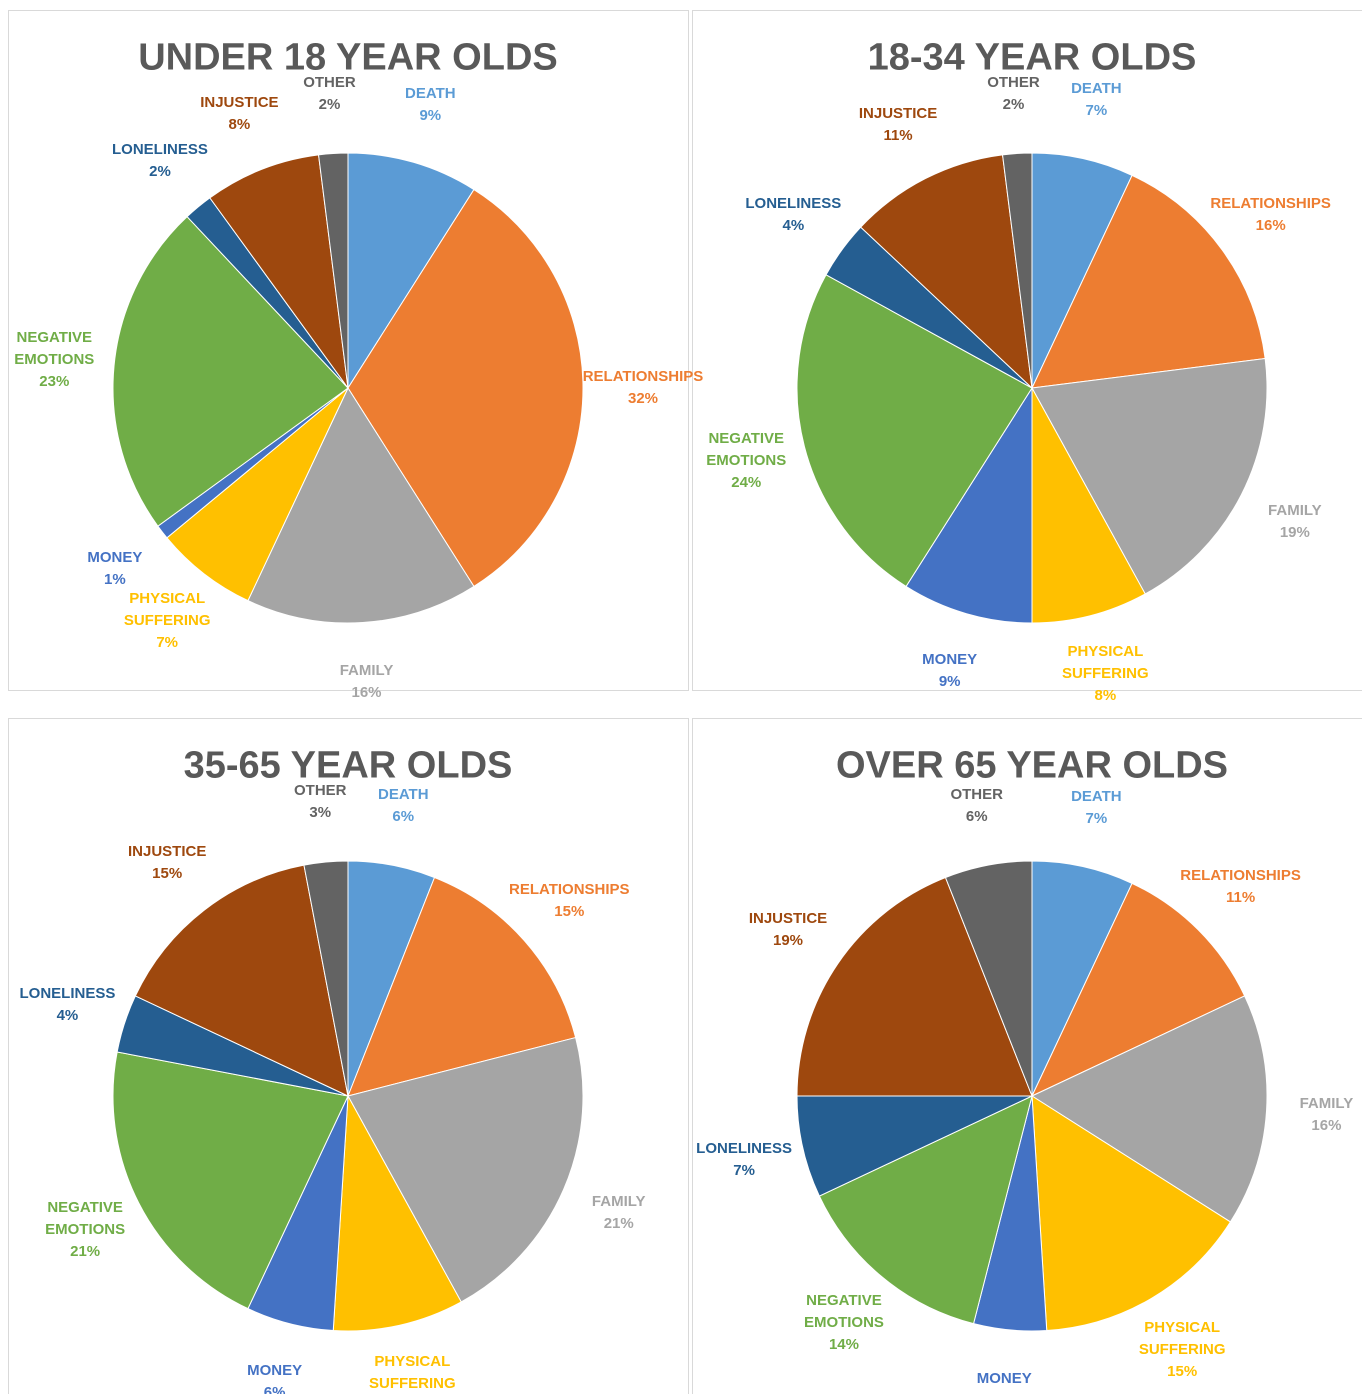 Image resolution: width=1362 pixels, height=1394 pixels. What do you see at coordinates (1271, 215) in the screenshot?
I see `slice-label: RELATIONSHIPS 16%` at bounding box center [1271, 215].